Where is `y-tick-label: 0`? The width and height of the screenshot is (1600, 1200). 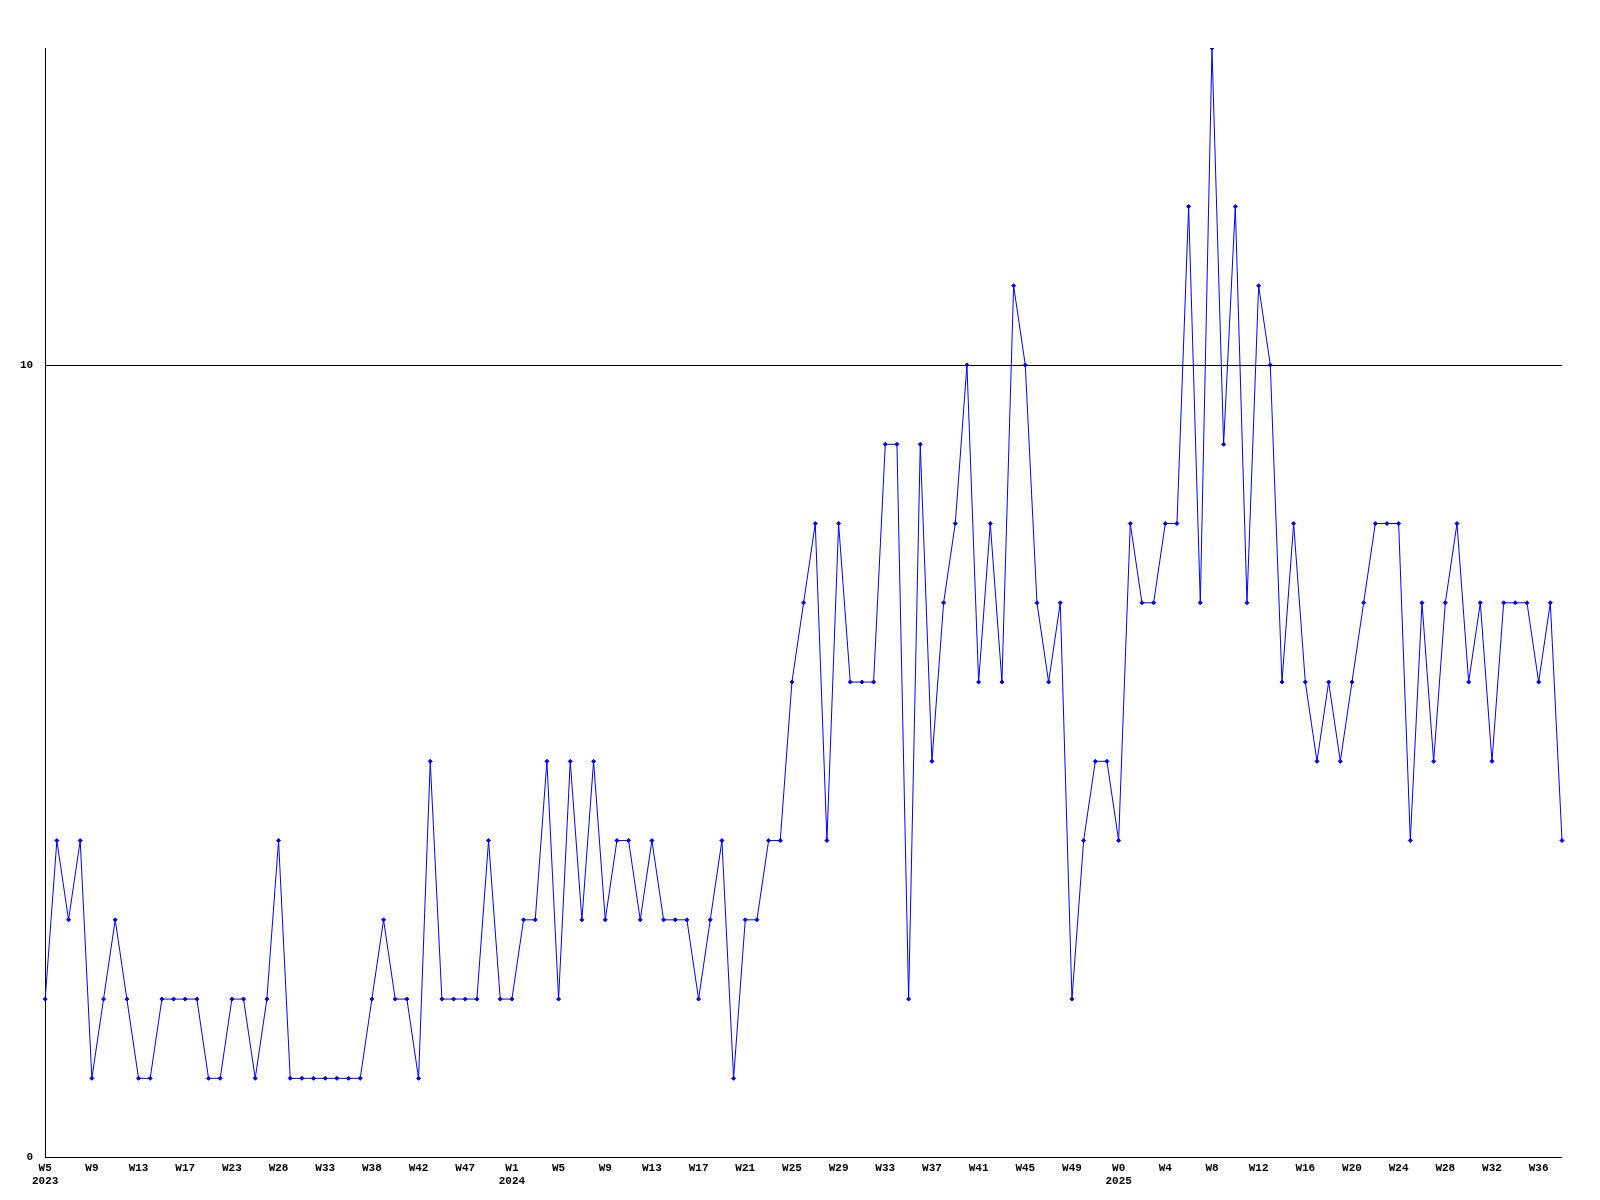 y-tick-label: 0 is located at coordinates (30, 1157).